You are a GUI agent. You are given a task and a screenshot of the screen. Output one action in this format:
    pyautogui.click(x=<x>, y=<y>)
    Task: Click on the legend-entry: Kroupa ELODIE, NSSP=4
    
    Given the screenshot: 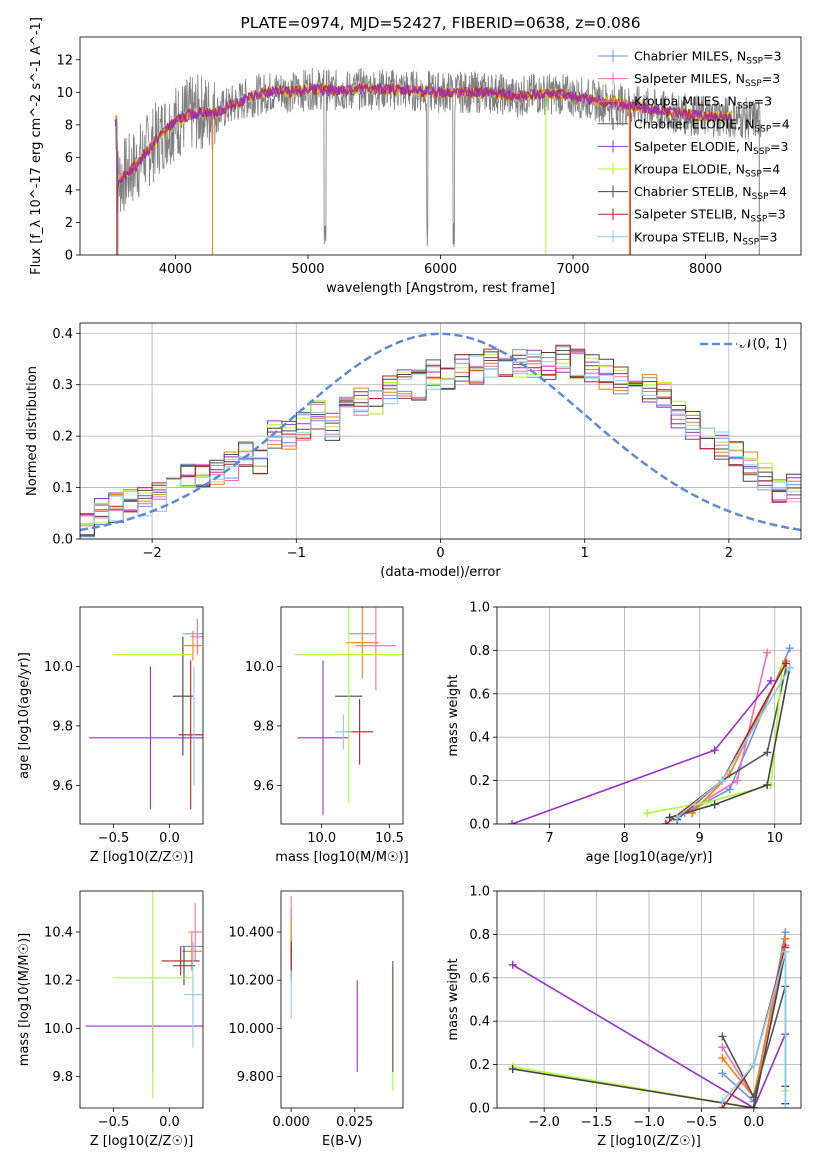 What is the action you would take?
    pyautogui.click(x=689, y=171)
    